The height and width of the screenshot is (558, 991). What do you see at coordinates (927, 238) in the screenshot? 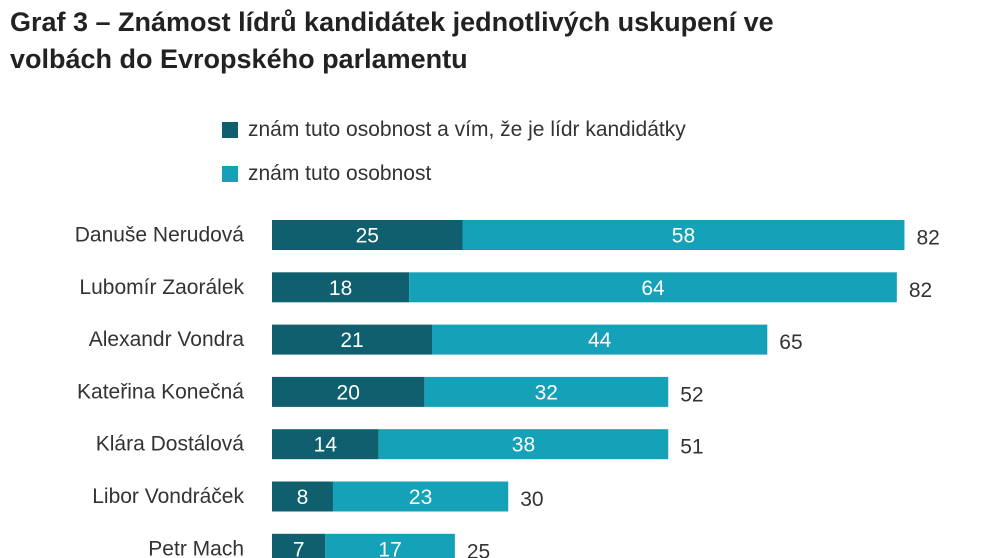
I see `total-label-danuse-nerudova: 82` at bounding box center [927, 238].